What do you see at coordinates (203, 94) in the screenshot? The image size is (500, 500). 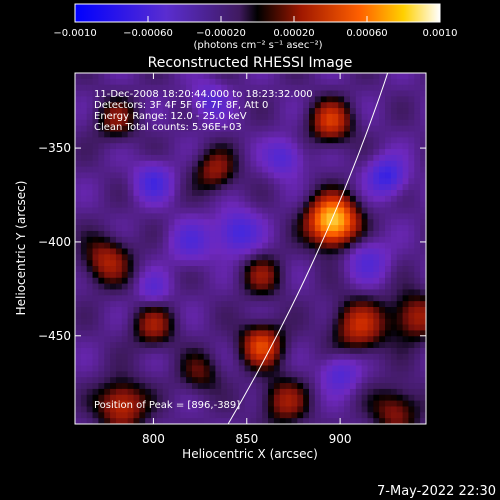 I see `annotation-line: 11-Dec-2008 18:20:44.000 to 18:23:32.000` at bounding box center [203, 94].